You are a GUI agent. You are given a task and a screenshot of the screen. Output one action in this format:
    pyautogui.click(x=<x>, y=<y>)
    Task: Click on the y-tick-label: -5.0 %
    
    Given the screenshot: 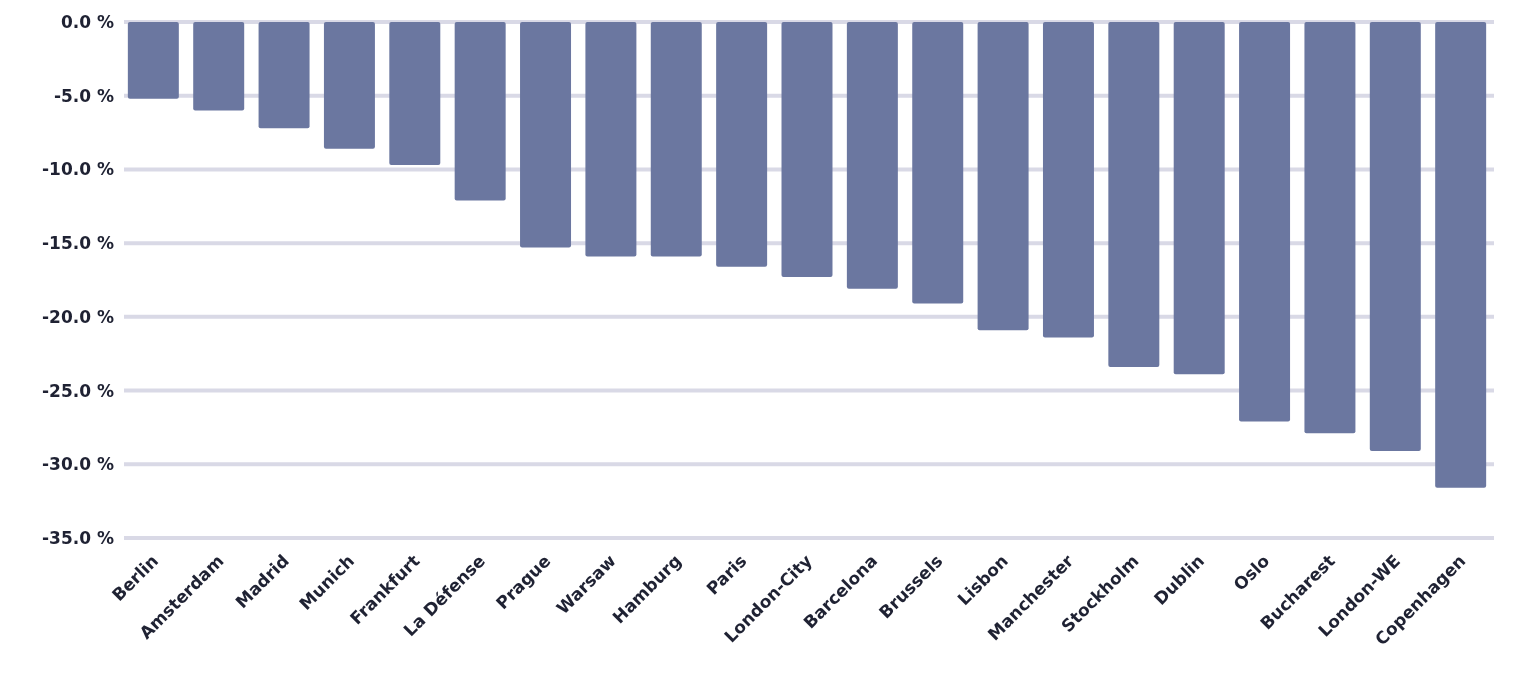 What is the action you would take?
    pyautogui.click(x=83, y=95)
    